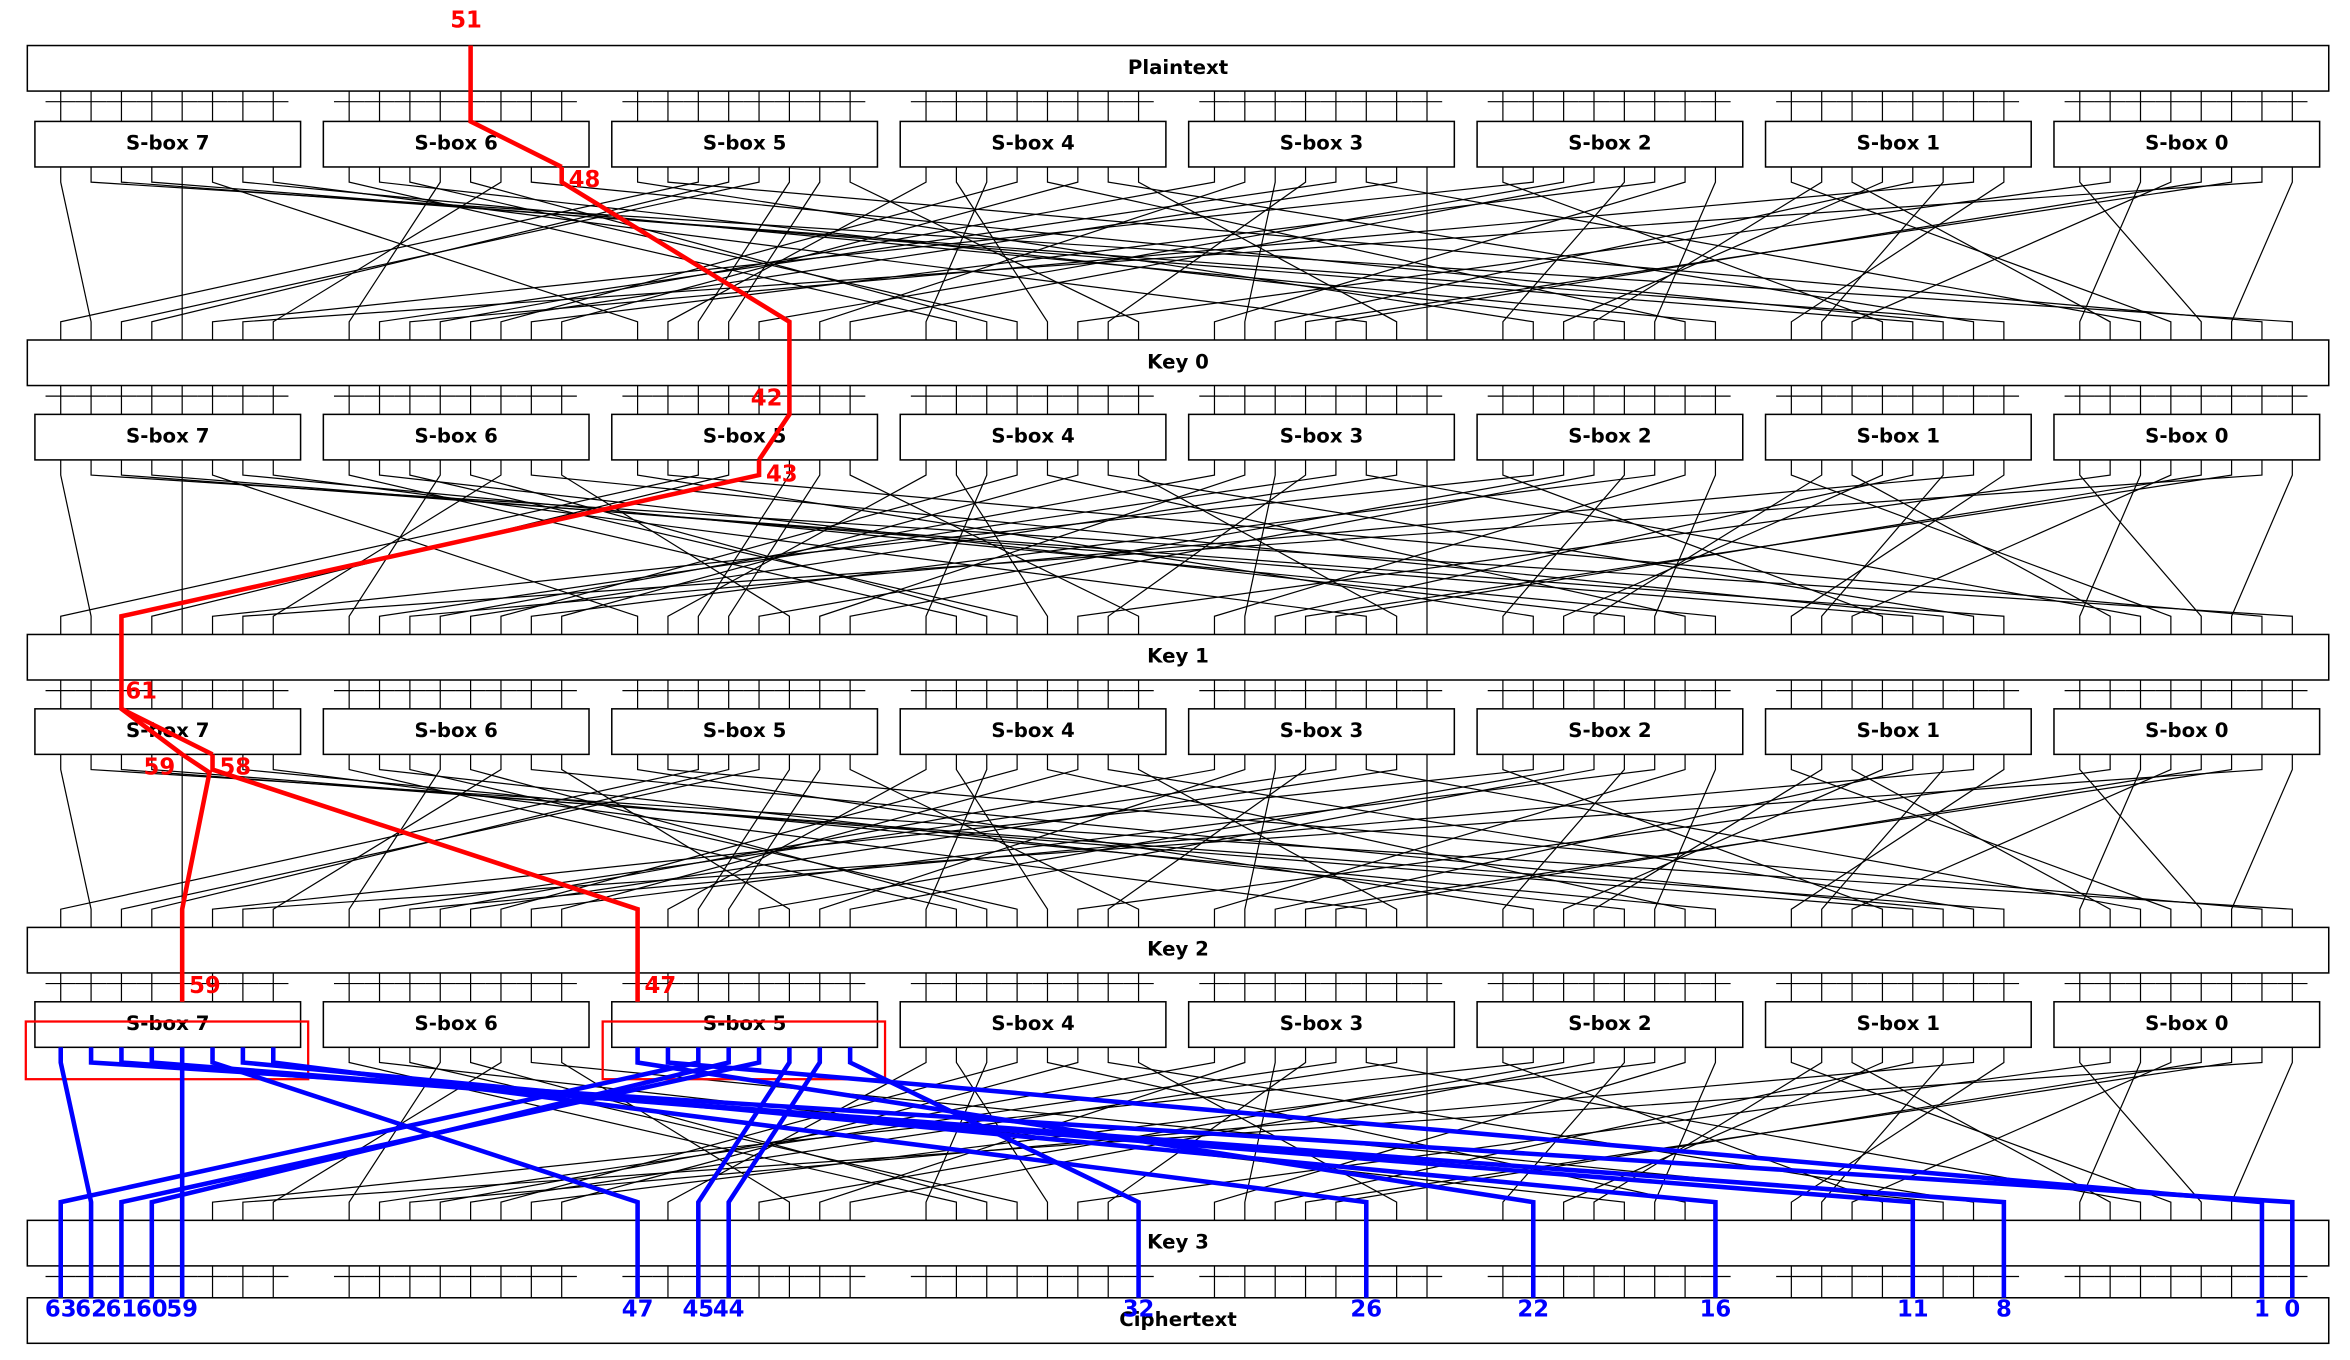 The height and width of the screenshot is (1360, 2350). What do you see at coordinates (122, 1309) in the screenshot?
I see `output-bit-label: 61` at bounding box center [122, 1309].